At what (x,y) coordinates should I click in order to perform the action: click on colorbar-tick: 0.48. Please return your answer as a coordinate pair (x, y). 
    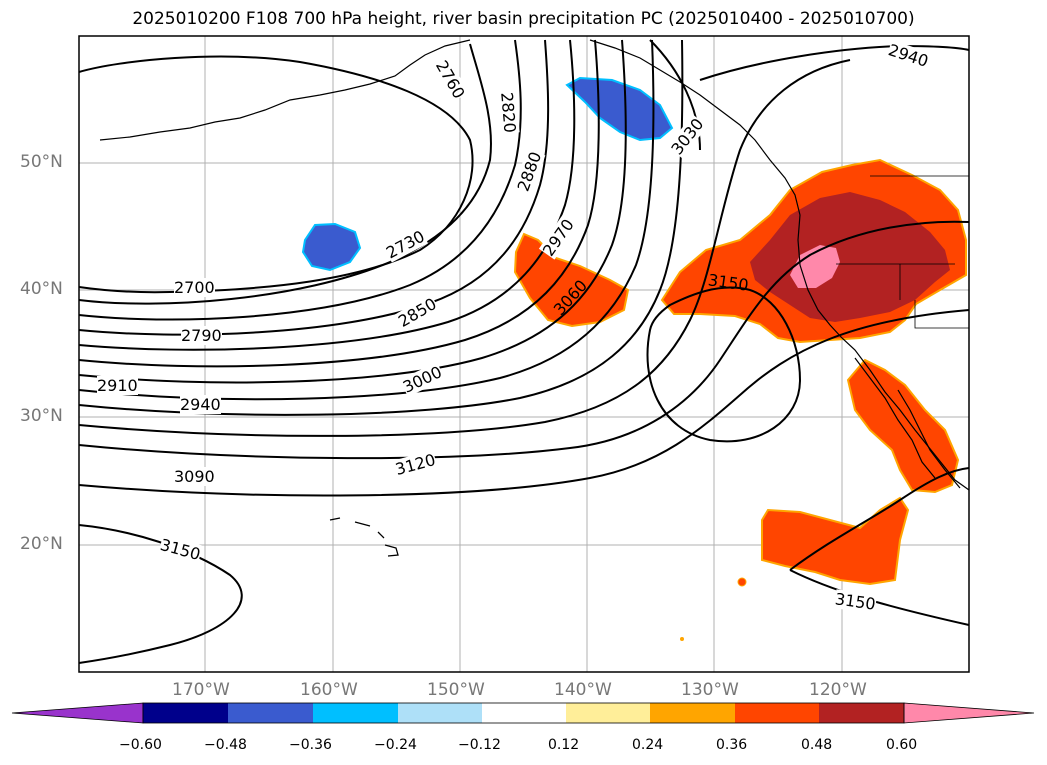
    Looking at the image, I should click on (817, 745).